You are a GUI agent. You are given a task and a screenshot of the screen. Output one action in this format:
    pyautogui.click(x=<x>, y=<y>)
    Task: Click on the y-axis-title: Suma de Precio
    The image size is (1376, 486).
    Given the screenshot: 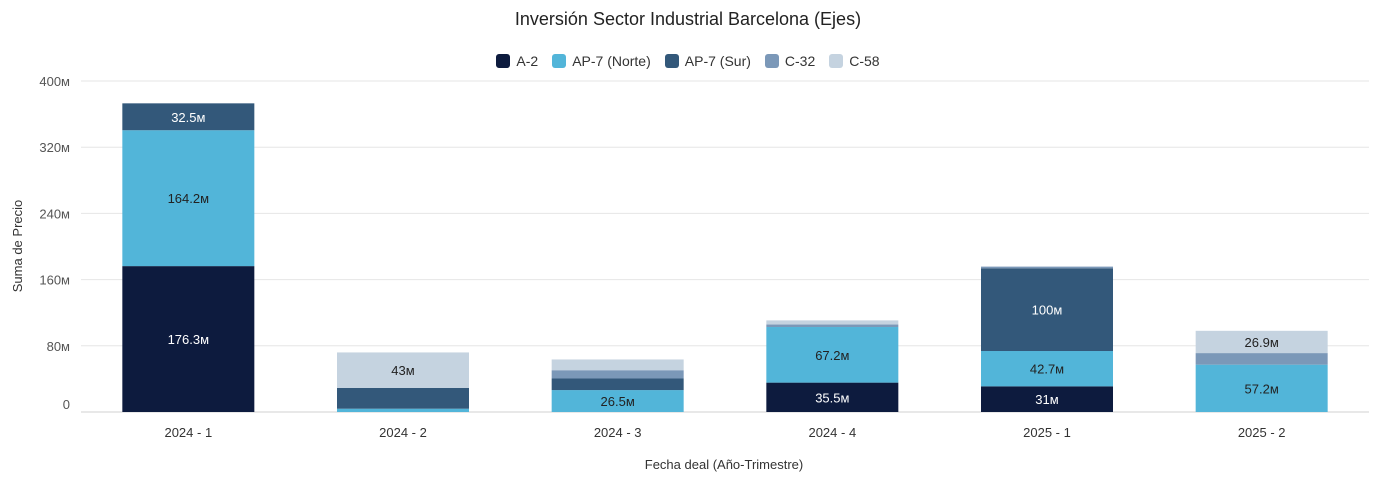 What is the action you would take?
    pyautogui.click(x=17, y=246)
    